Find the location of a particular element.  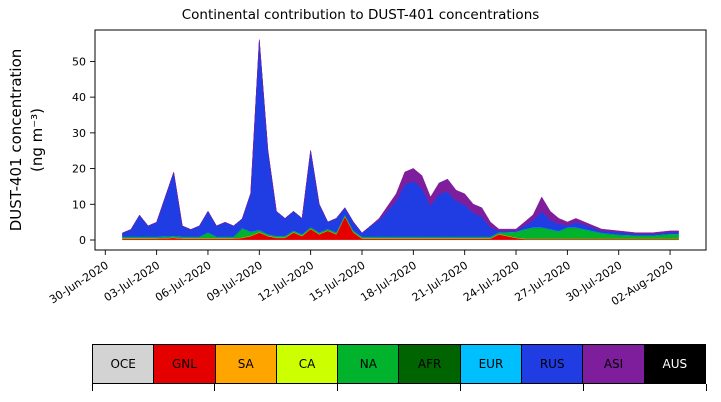

legend-item-gnl: GNL is located at coordinates (184, 364).